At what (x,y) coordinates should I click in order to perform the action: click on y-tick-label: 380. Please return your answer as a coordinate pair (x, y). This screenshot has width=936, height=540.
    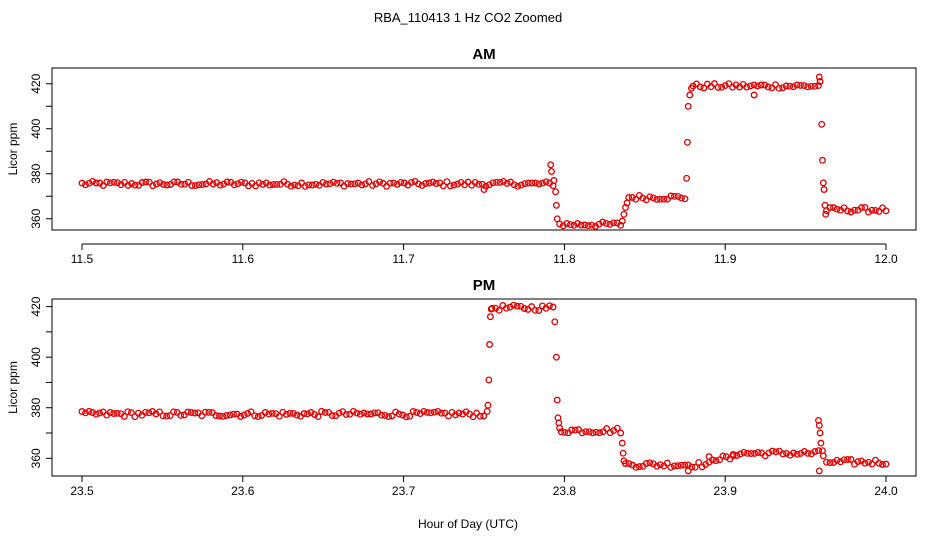
    Looking at the image, I should click on (36, 173).